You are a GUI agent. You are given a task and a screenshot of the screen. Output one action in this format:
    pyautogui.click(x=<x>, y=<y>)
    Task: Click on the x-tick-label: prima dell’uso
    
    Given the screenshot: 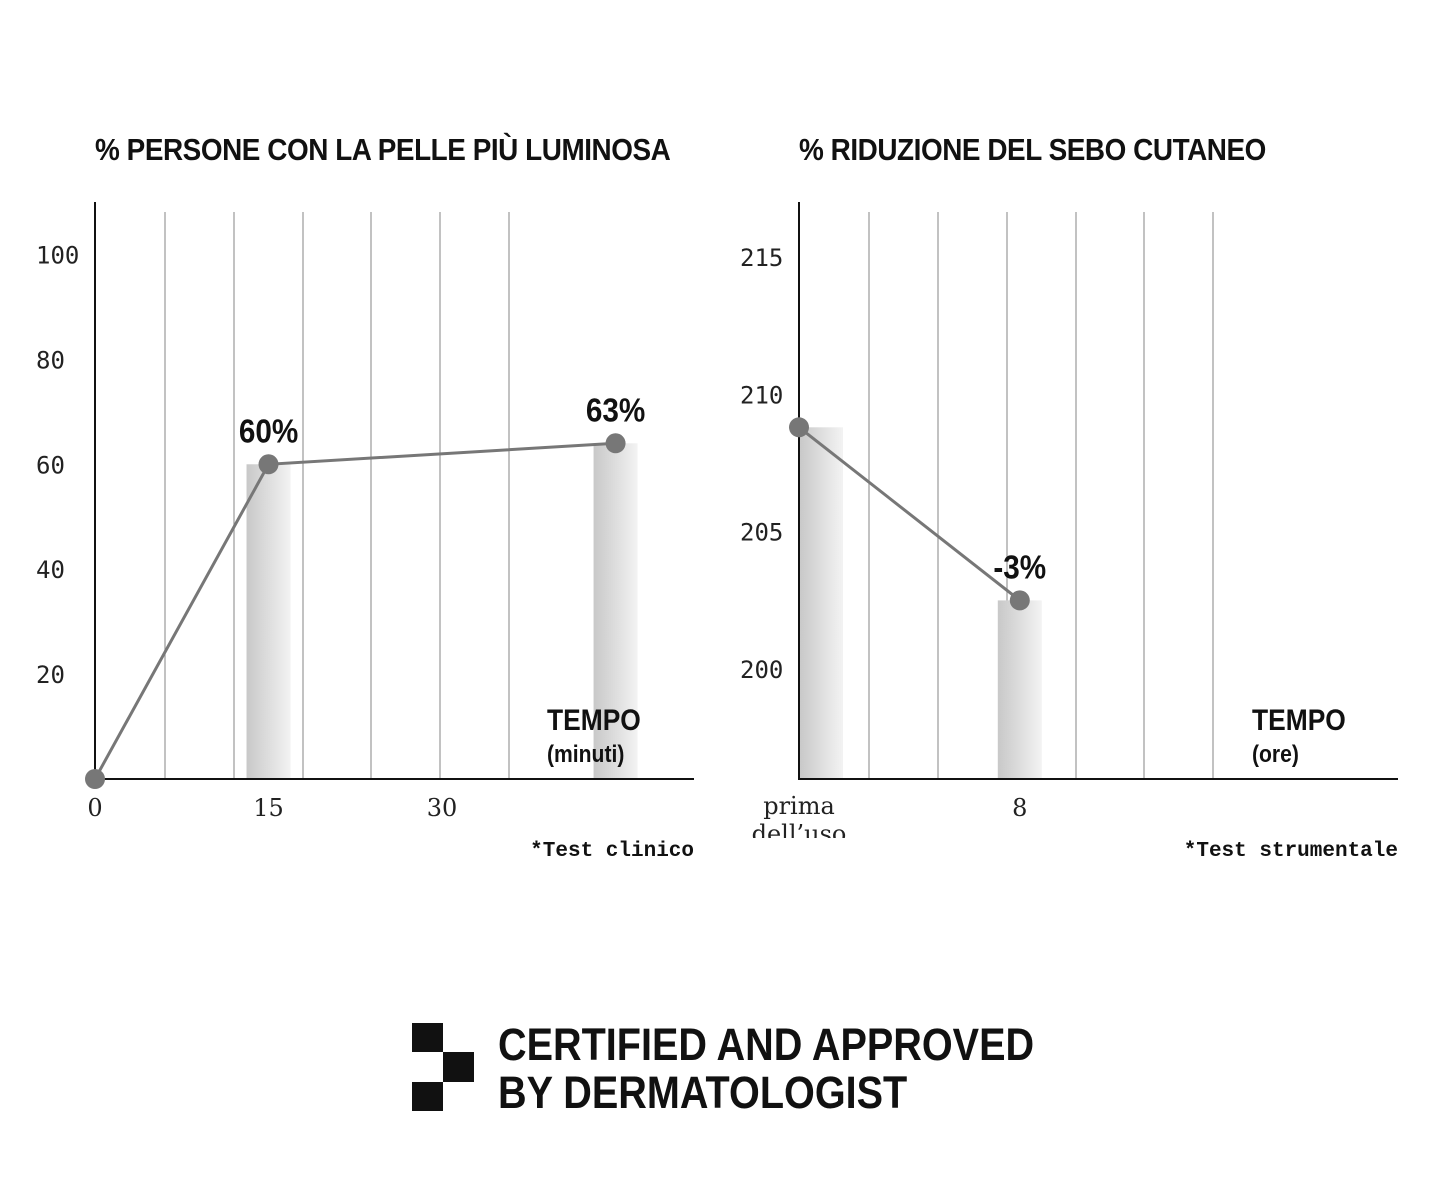 What is the action you would take?
    pyautogui.click(x=799, y=820)
    